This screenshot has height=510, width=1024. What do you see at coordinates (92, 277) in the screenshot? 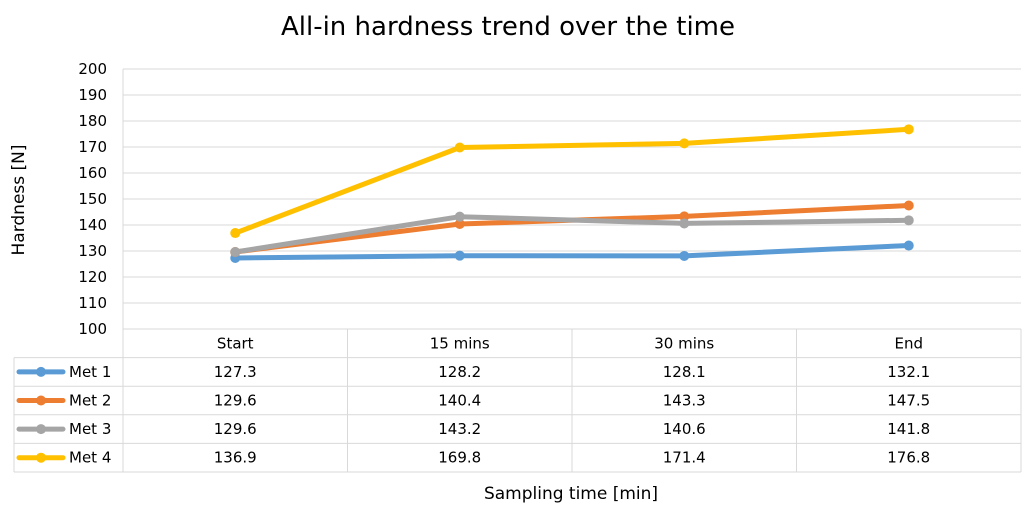
I see `y-tick-label: 120` at bounding box center [92, 277].